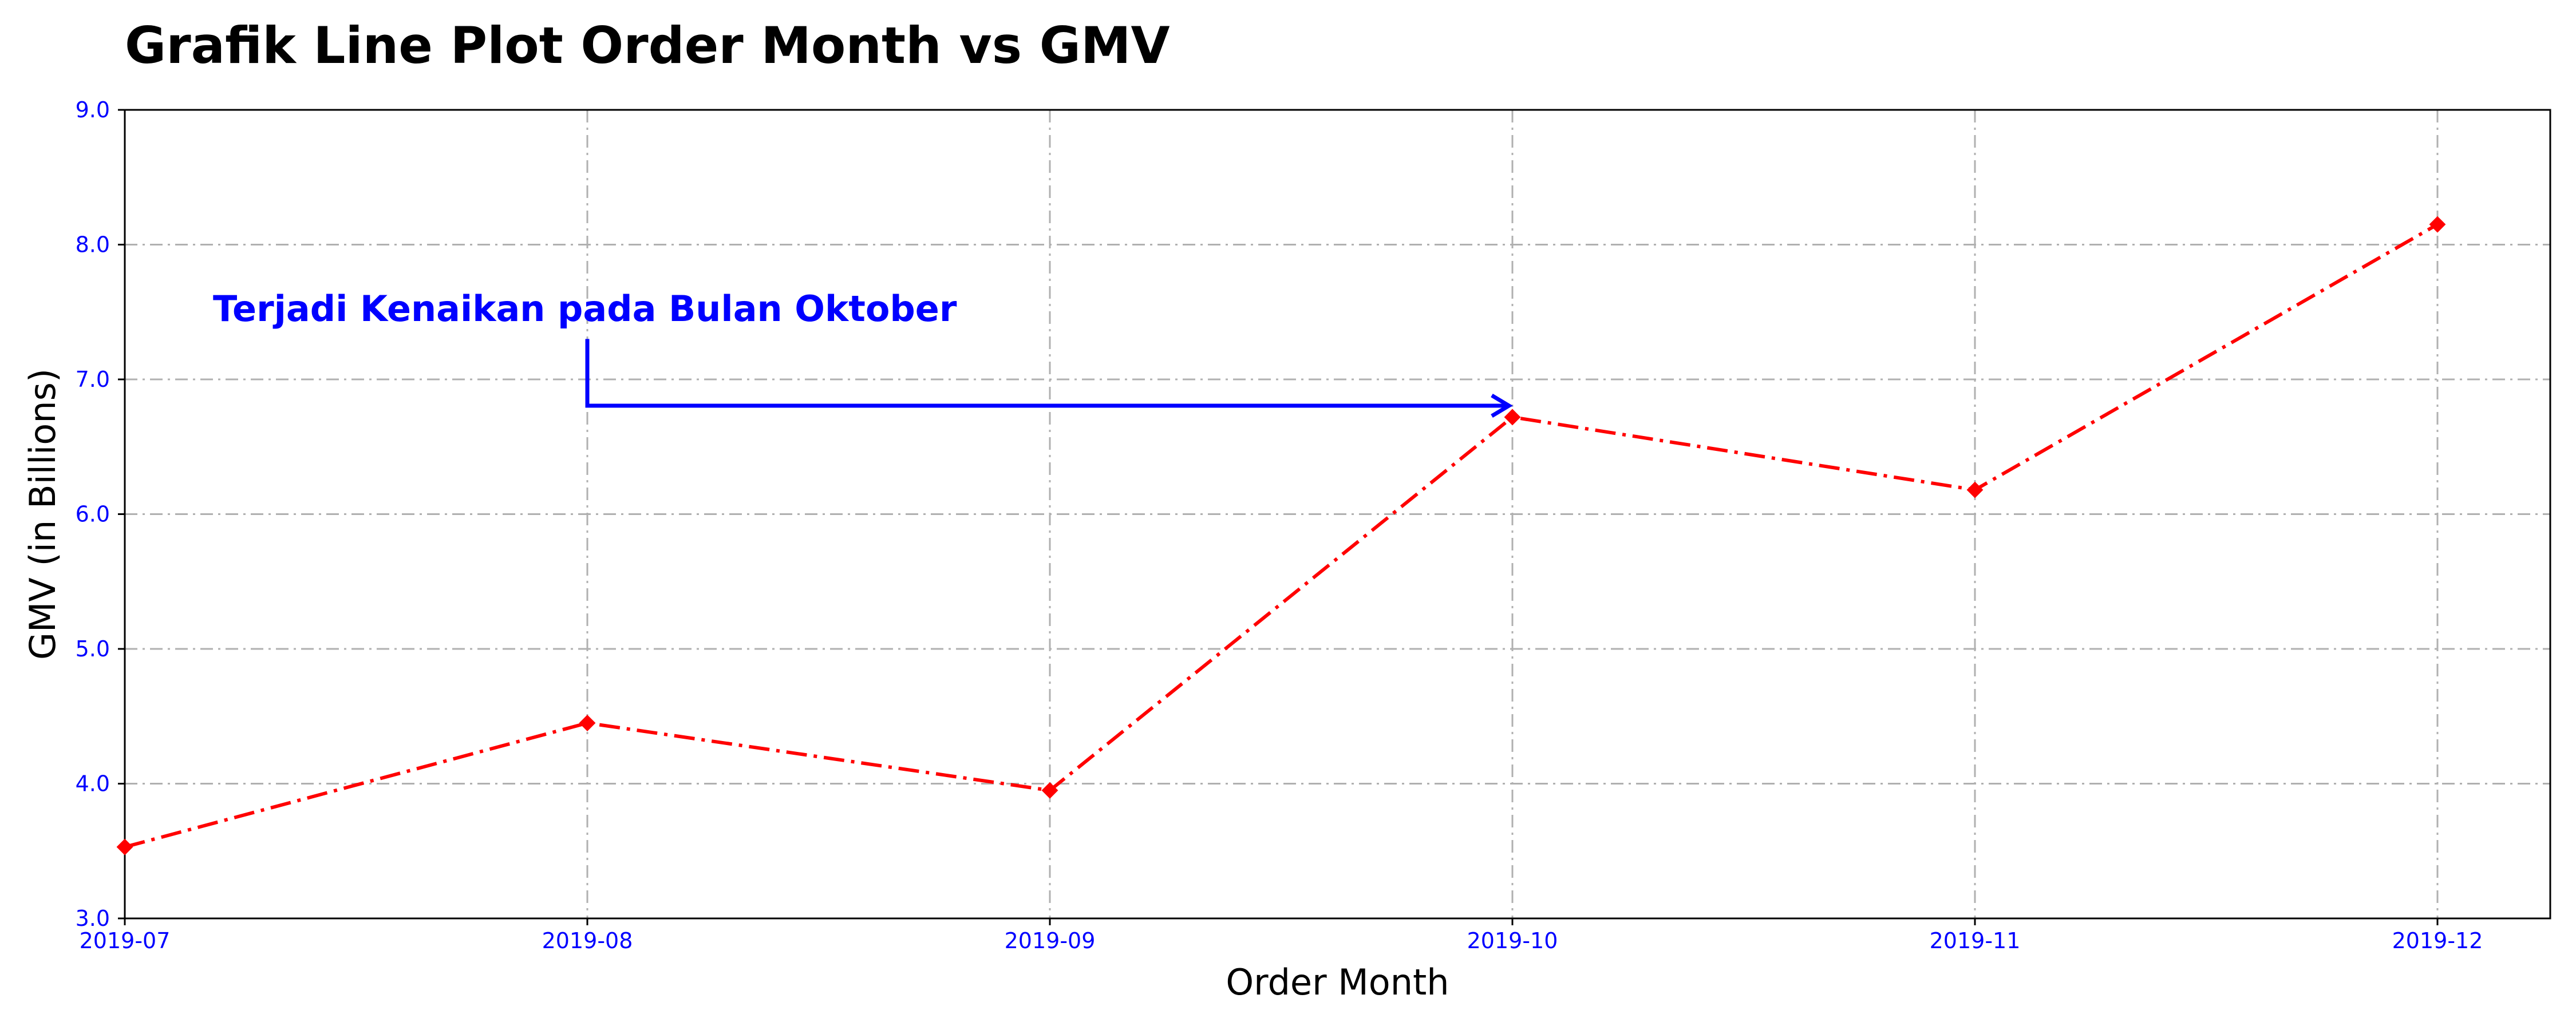  I want to click on x-tick-label: 2019-12, so click(2437, 940).